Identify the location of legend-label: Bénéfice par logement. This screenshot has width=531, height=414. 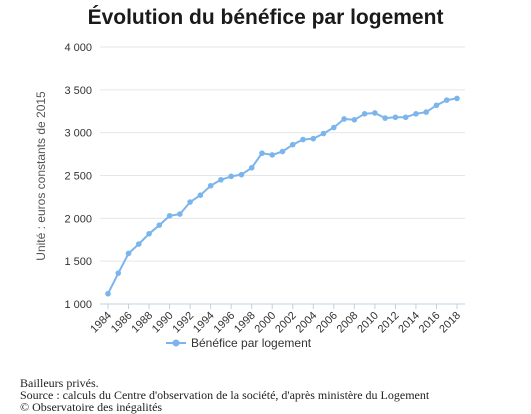
(251, 343).